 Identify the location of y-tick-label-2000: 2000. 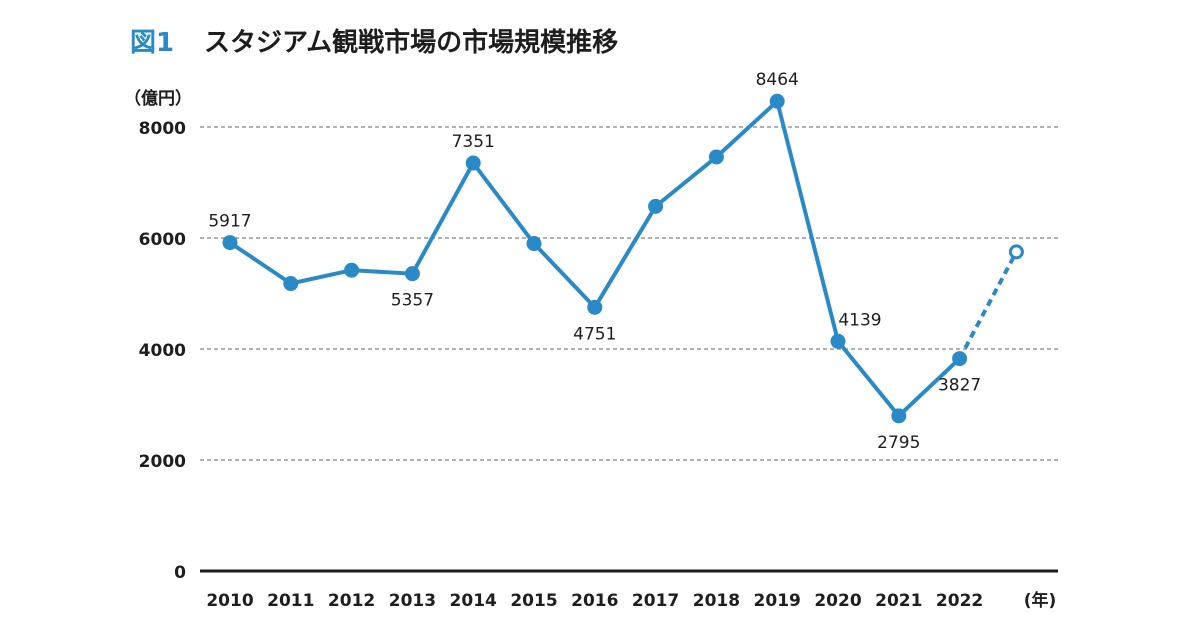
(162, 462).